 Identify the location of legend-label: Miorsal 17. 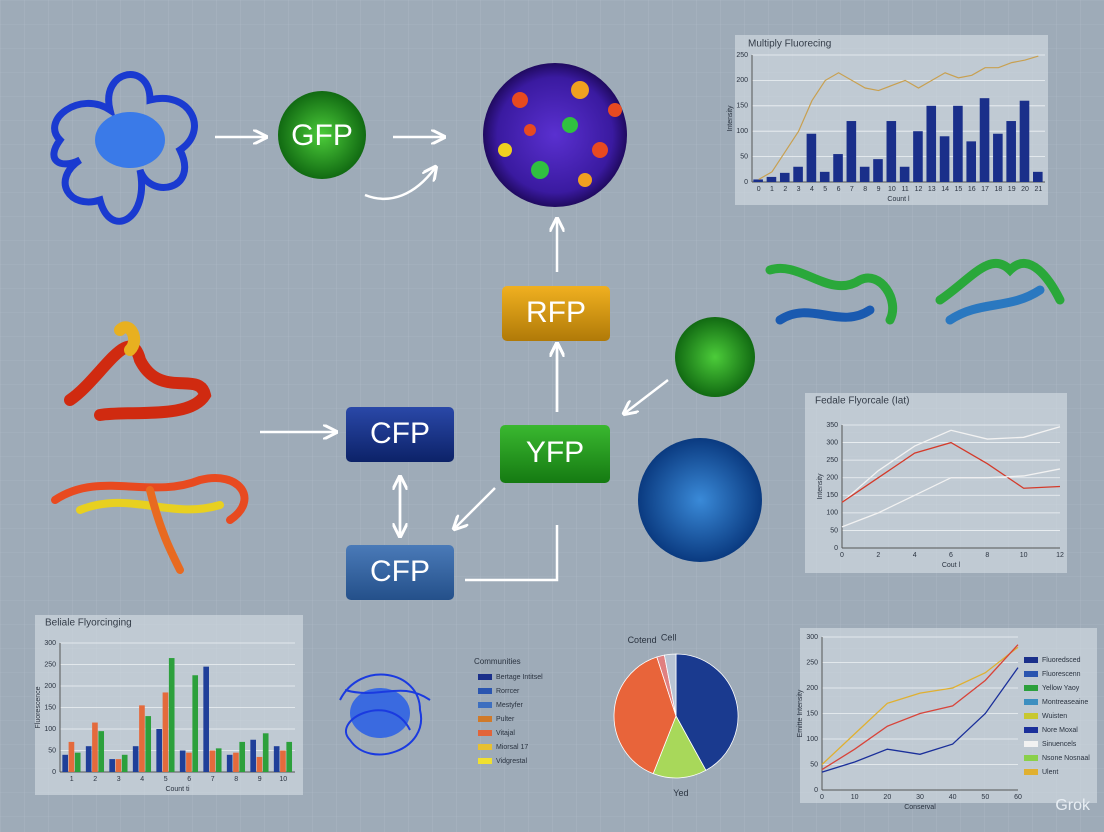
(512, 747).